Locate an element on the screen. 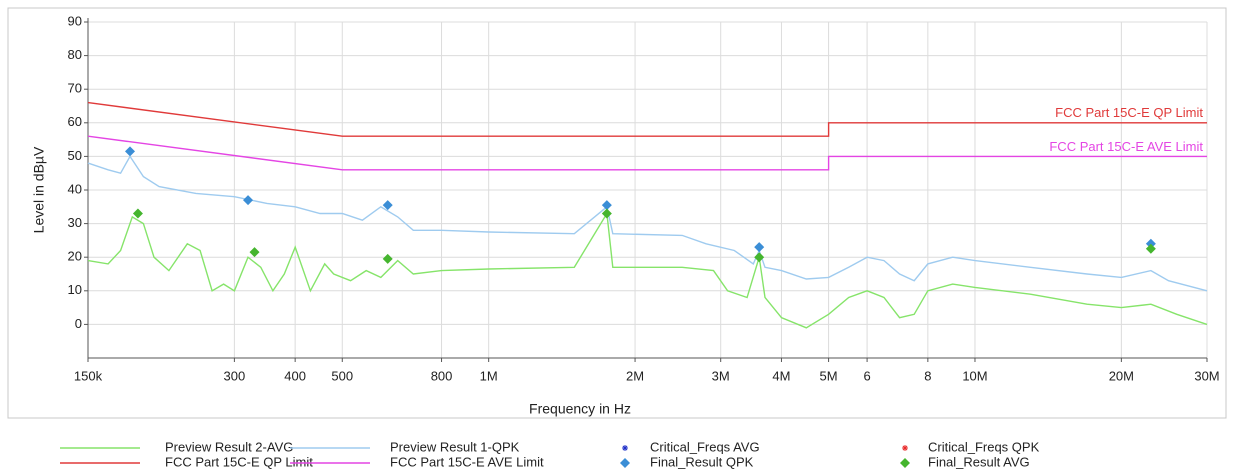  x-tick-label: 3M is located at coordinates (721, 375).